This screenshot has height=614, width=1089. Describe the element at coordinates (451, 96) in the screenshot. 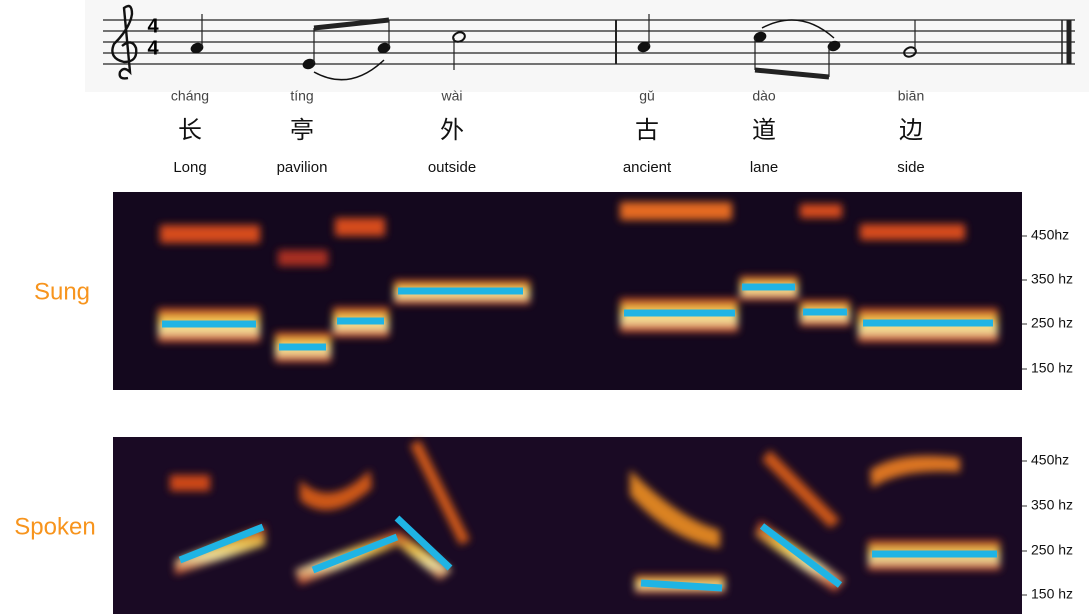

I see `pinyin: wài` at that location.